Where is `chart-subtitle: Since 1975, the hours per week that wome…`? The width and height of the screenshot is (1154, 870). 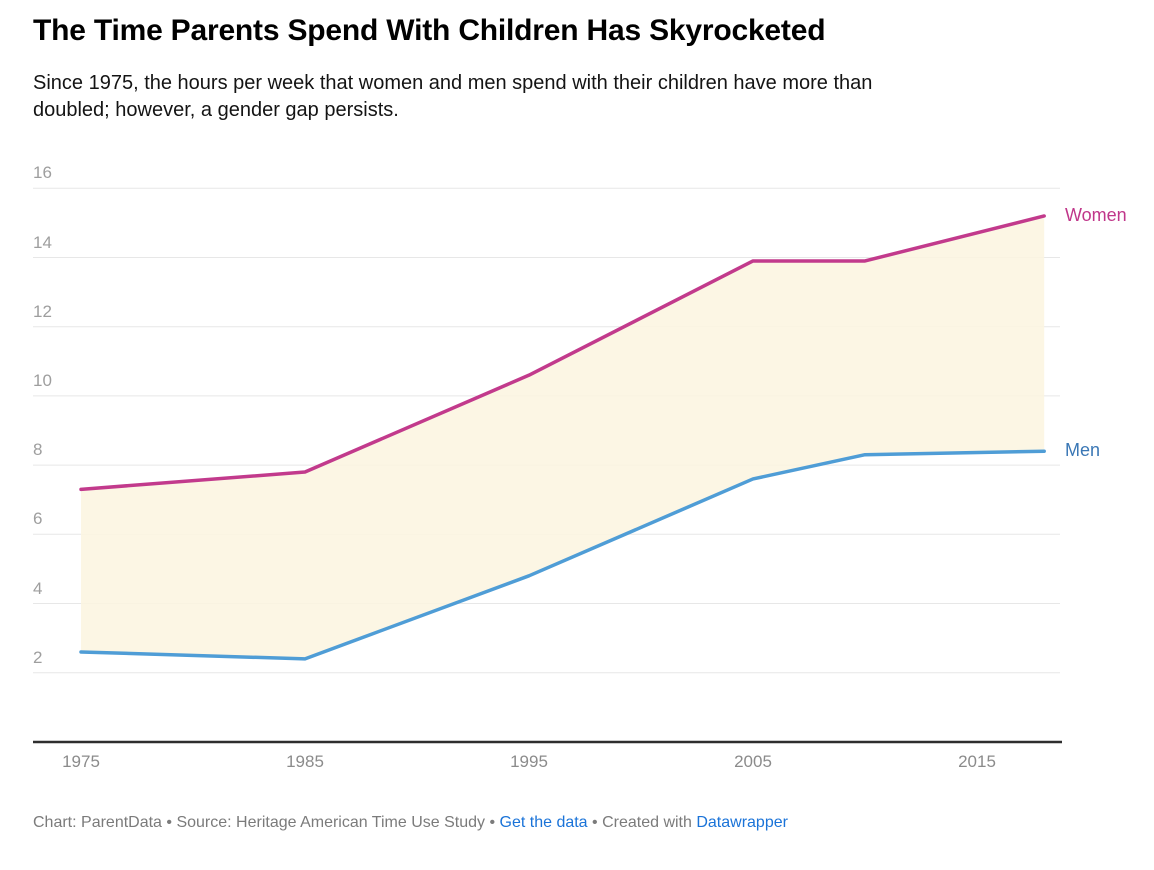 chart-subtitle: Since 1975, the hours per week that wome… is located at coordinates (453, 96).